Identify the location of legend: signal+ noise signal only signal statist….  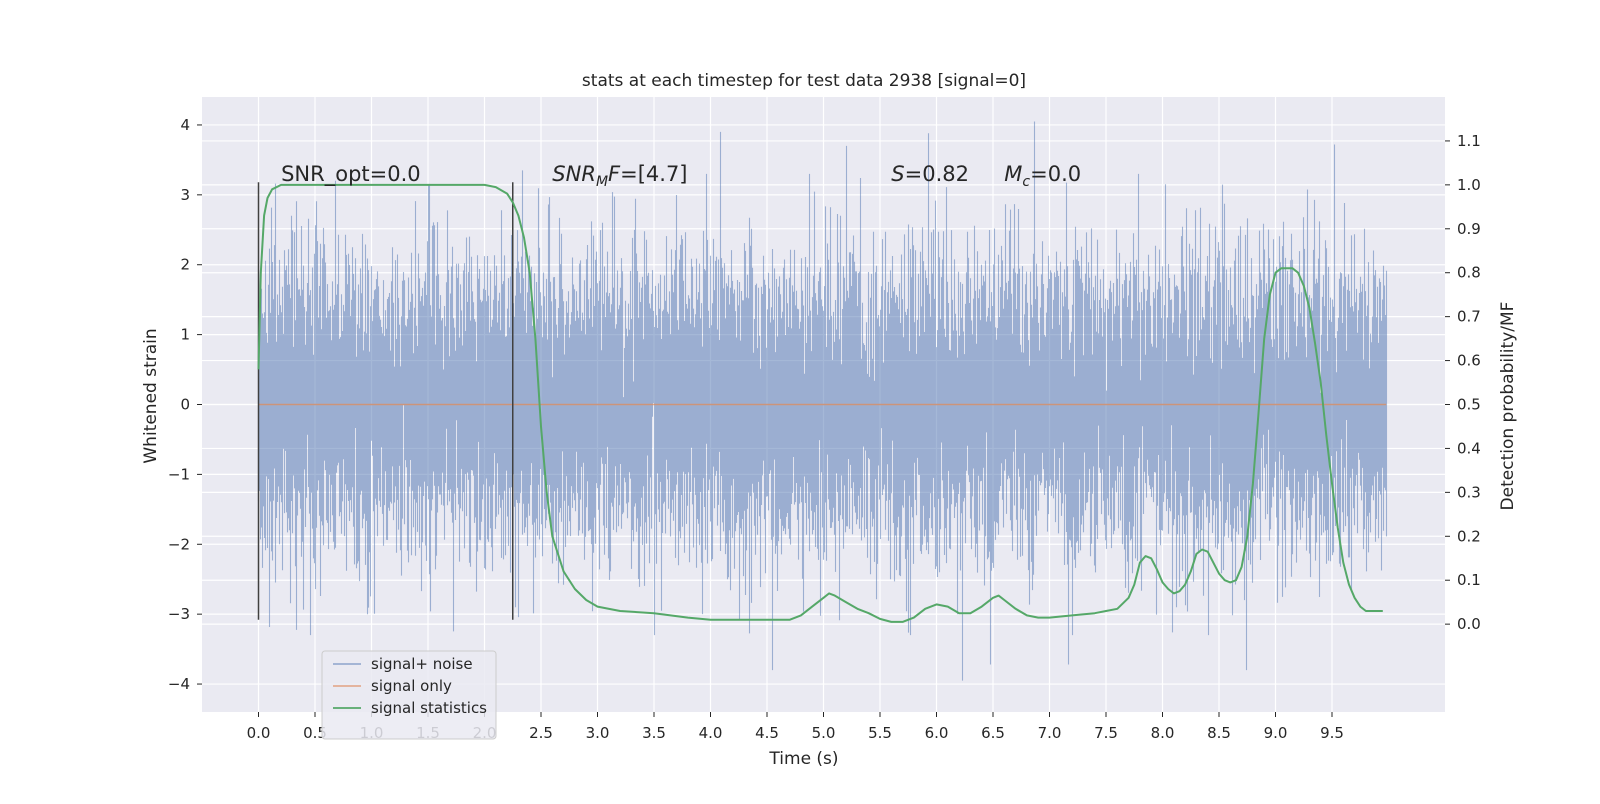
(409, 695).